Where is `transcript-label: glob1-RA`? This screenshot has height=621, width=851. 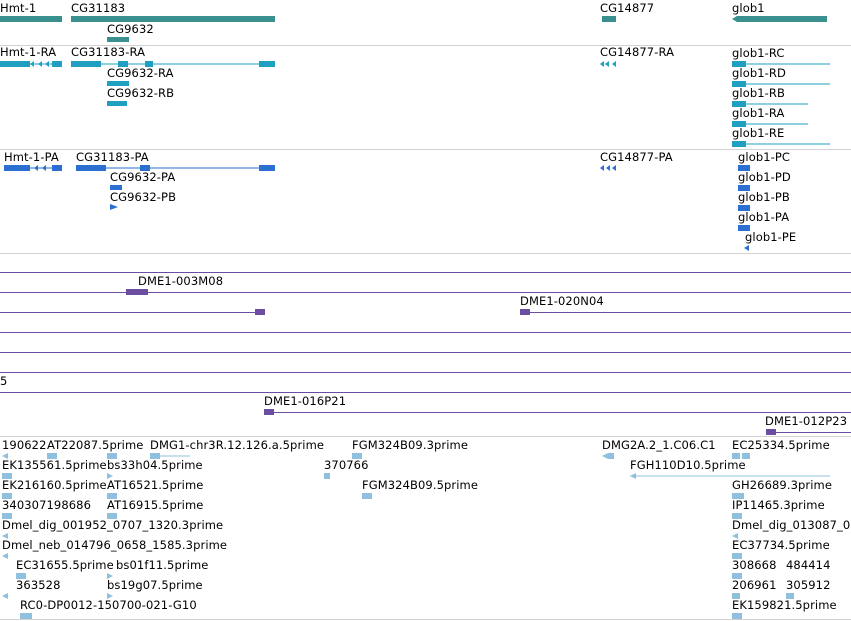
transcript-label: glob1-RA is located at coordinates (758, 113).